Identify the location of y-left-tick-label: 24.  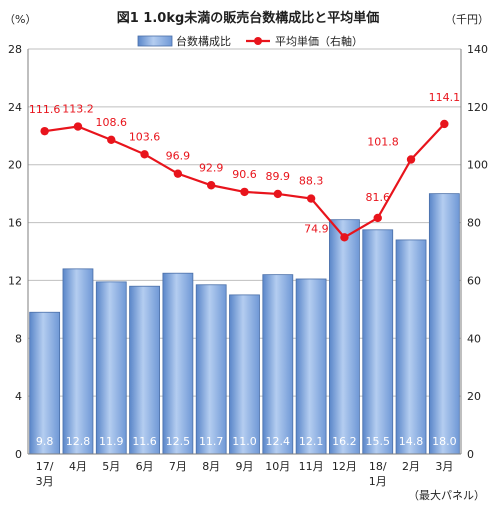
(15, 107).